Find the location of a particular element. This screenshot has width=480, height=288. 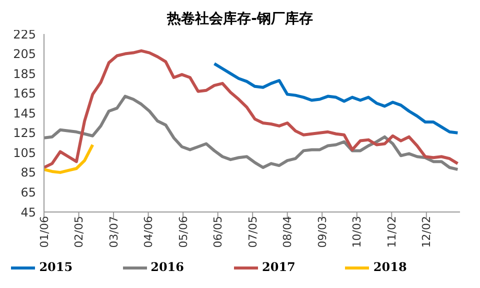

x-tick-label: 08/04 is located at coordinates (287, 232).